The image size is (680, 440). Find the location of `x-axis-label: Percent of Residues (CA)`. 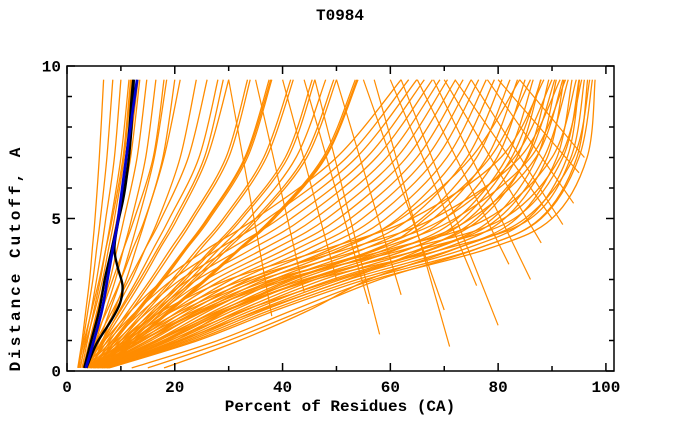

x-axis-label: Percent of Residues (CA) is located at coordinates (340, 407).